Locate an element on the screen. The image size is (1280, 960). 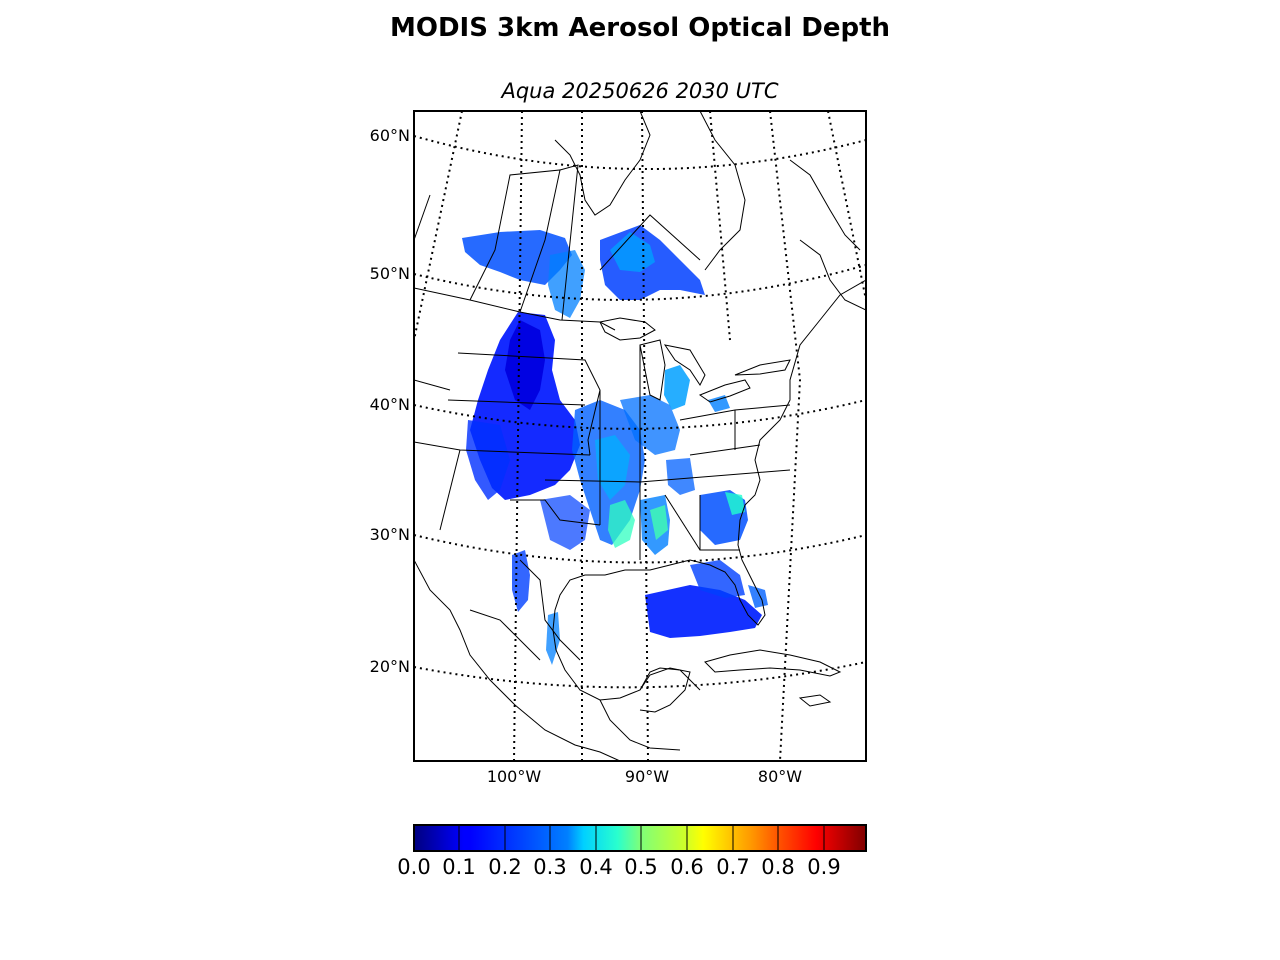
lon-label-90w: 90°W is located at coordinates (647, 776).